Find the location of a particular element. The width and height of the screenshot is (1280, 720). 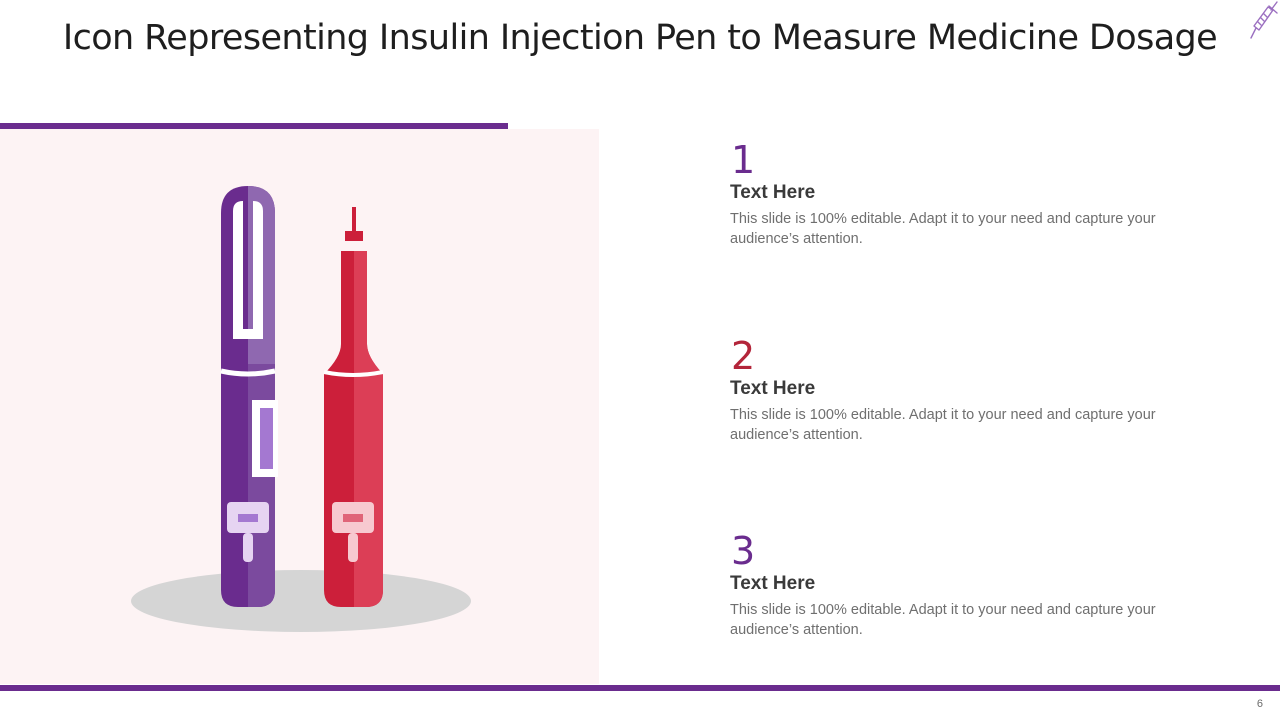

pen-shadow is located at coordinates (301, 601).